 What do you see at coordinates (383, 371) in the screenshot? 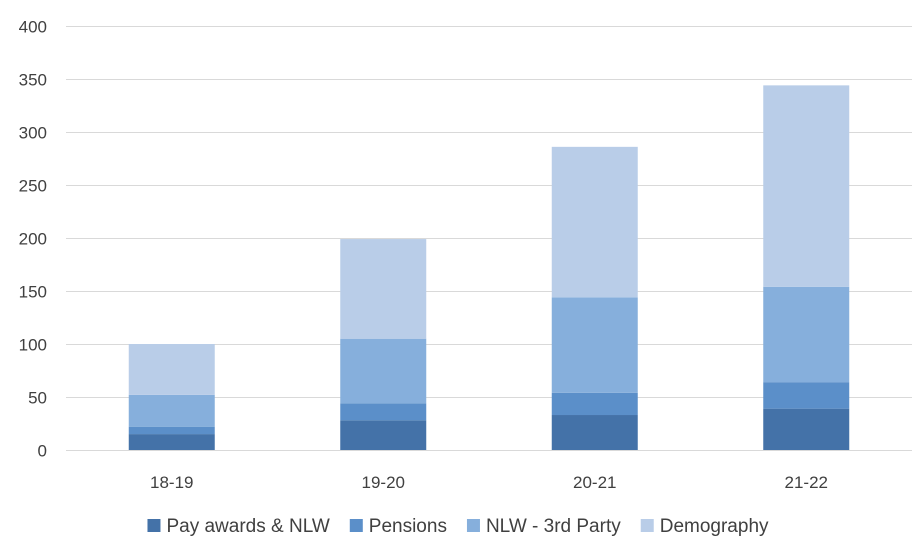
I see `bar-segment-19-20-nlw-3rd-party` at bounding box center [383, 371].